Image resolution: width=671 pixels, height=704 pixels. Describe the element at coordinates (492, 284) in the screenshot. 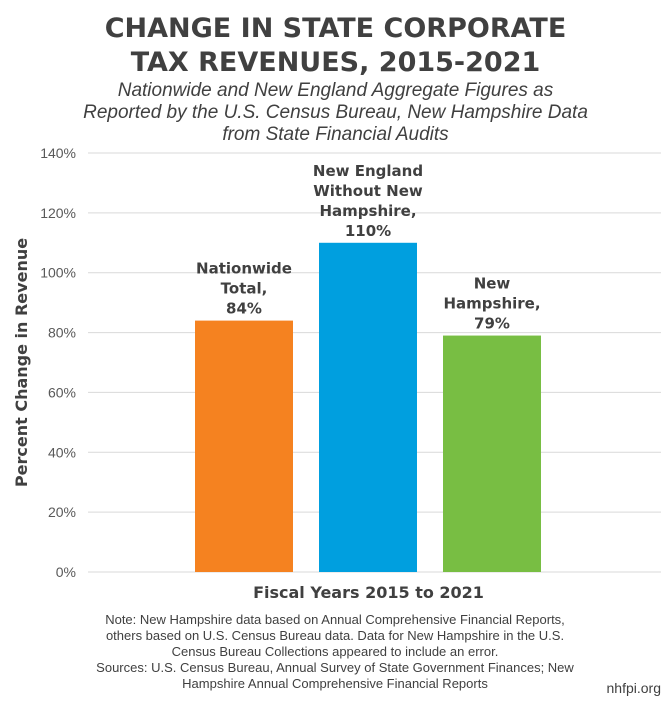

I see `data-label: New` at that location.